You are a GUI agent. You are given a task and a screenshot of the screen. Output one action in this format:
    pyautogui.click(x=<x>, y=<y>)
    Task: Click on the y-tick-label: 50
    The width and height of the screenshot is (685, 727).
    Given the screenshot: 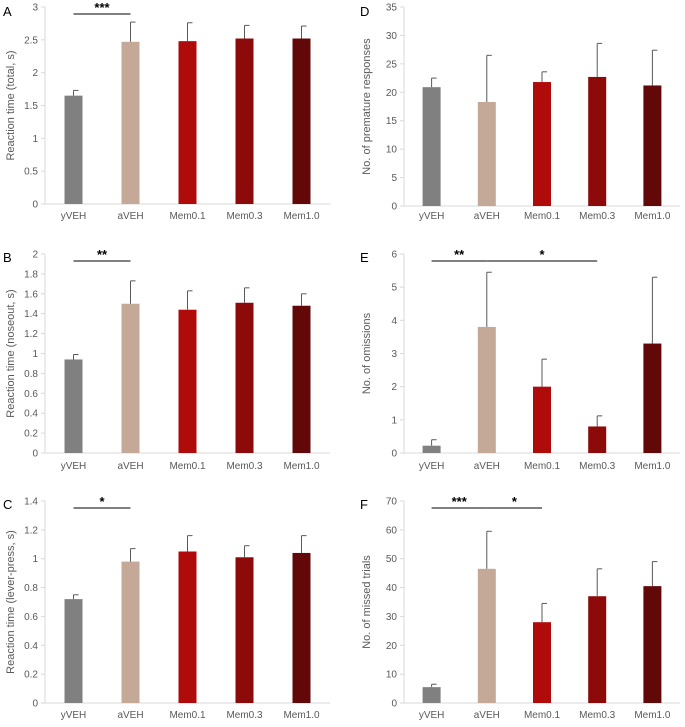 What is the action you would take?
    pyautogui.click(x=392, y=559)
    